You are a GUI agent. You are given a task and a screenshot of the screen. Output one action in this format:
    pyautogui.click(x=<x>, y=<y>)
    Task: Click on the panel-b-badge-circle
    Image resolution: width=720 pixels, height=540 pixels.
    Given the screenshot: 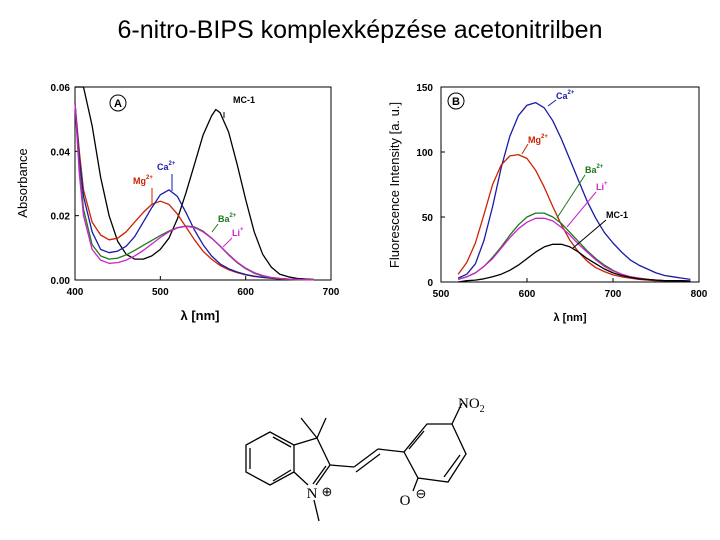 What is the action you would take?
    pyautogui.click(x=456, y=101)
    